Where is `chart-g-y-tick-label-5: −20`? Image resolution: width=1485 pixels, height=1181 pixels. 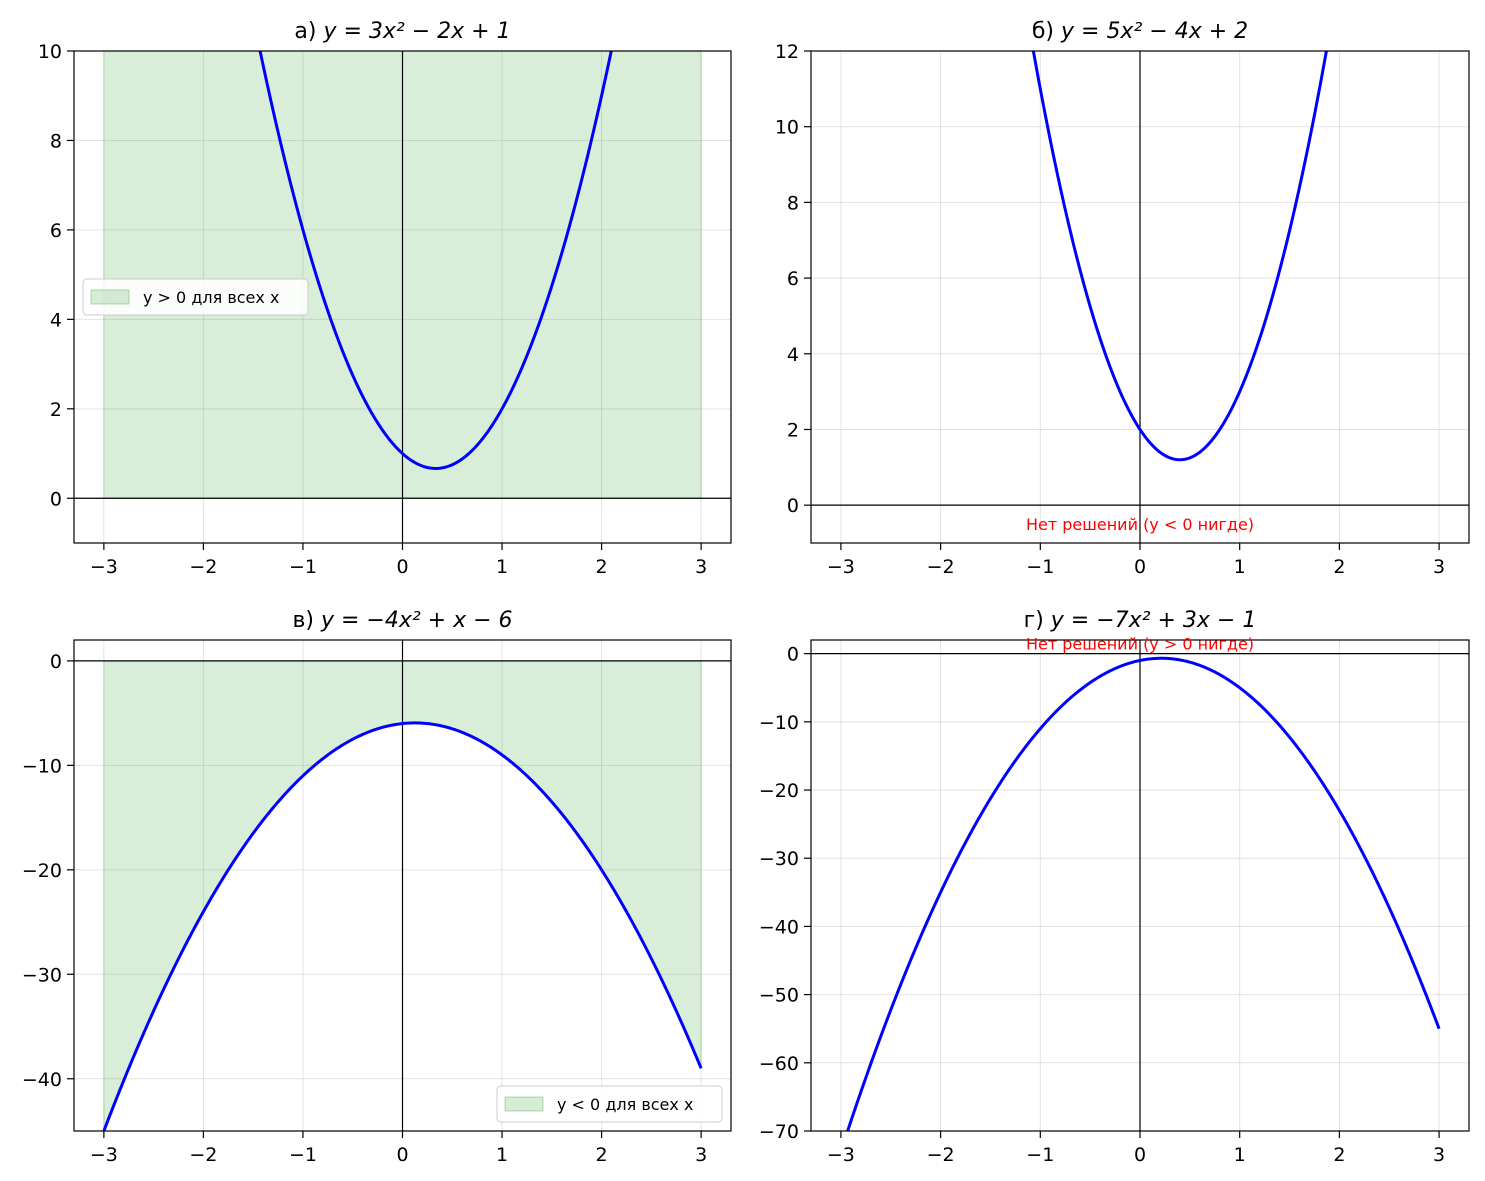 chart-g-y-tick-label-5: −20 is located at coordinates (779, 791).